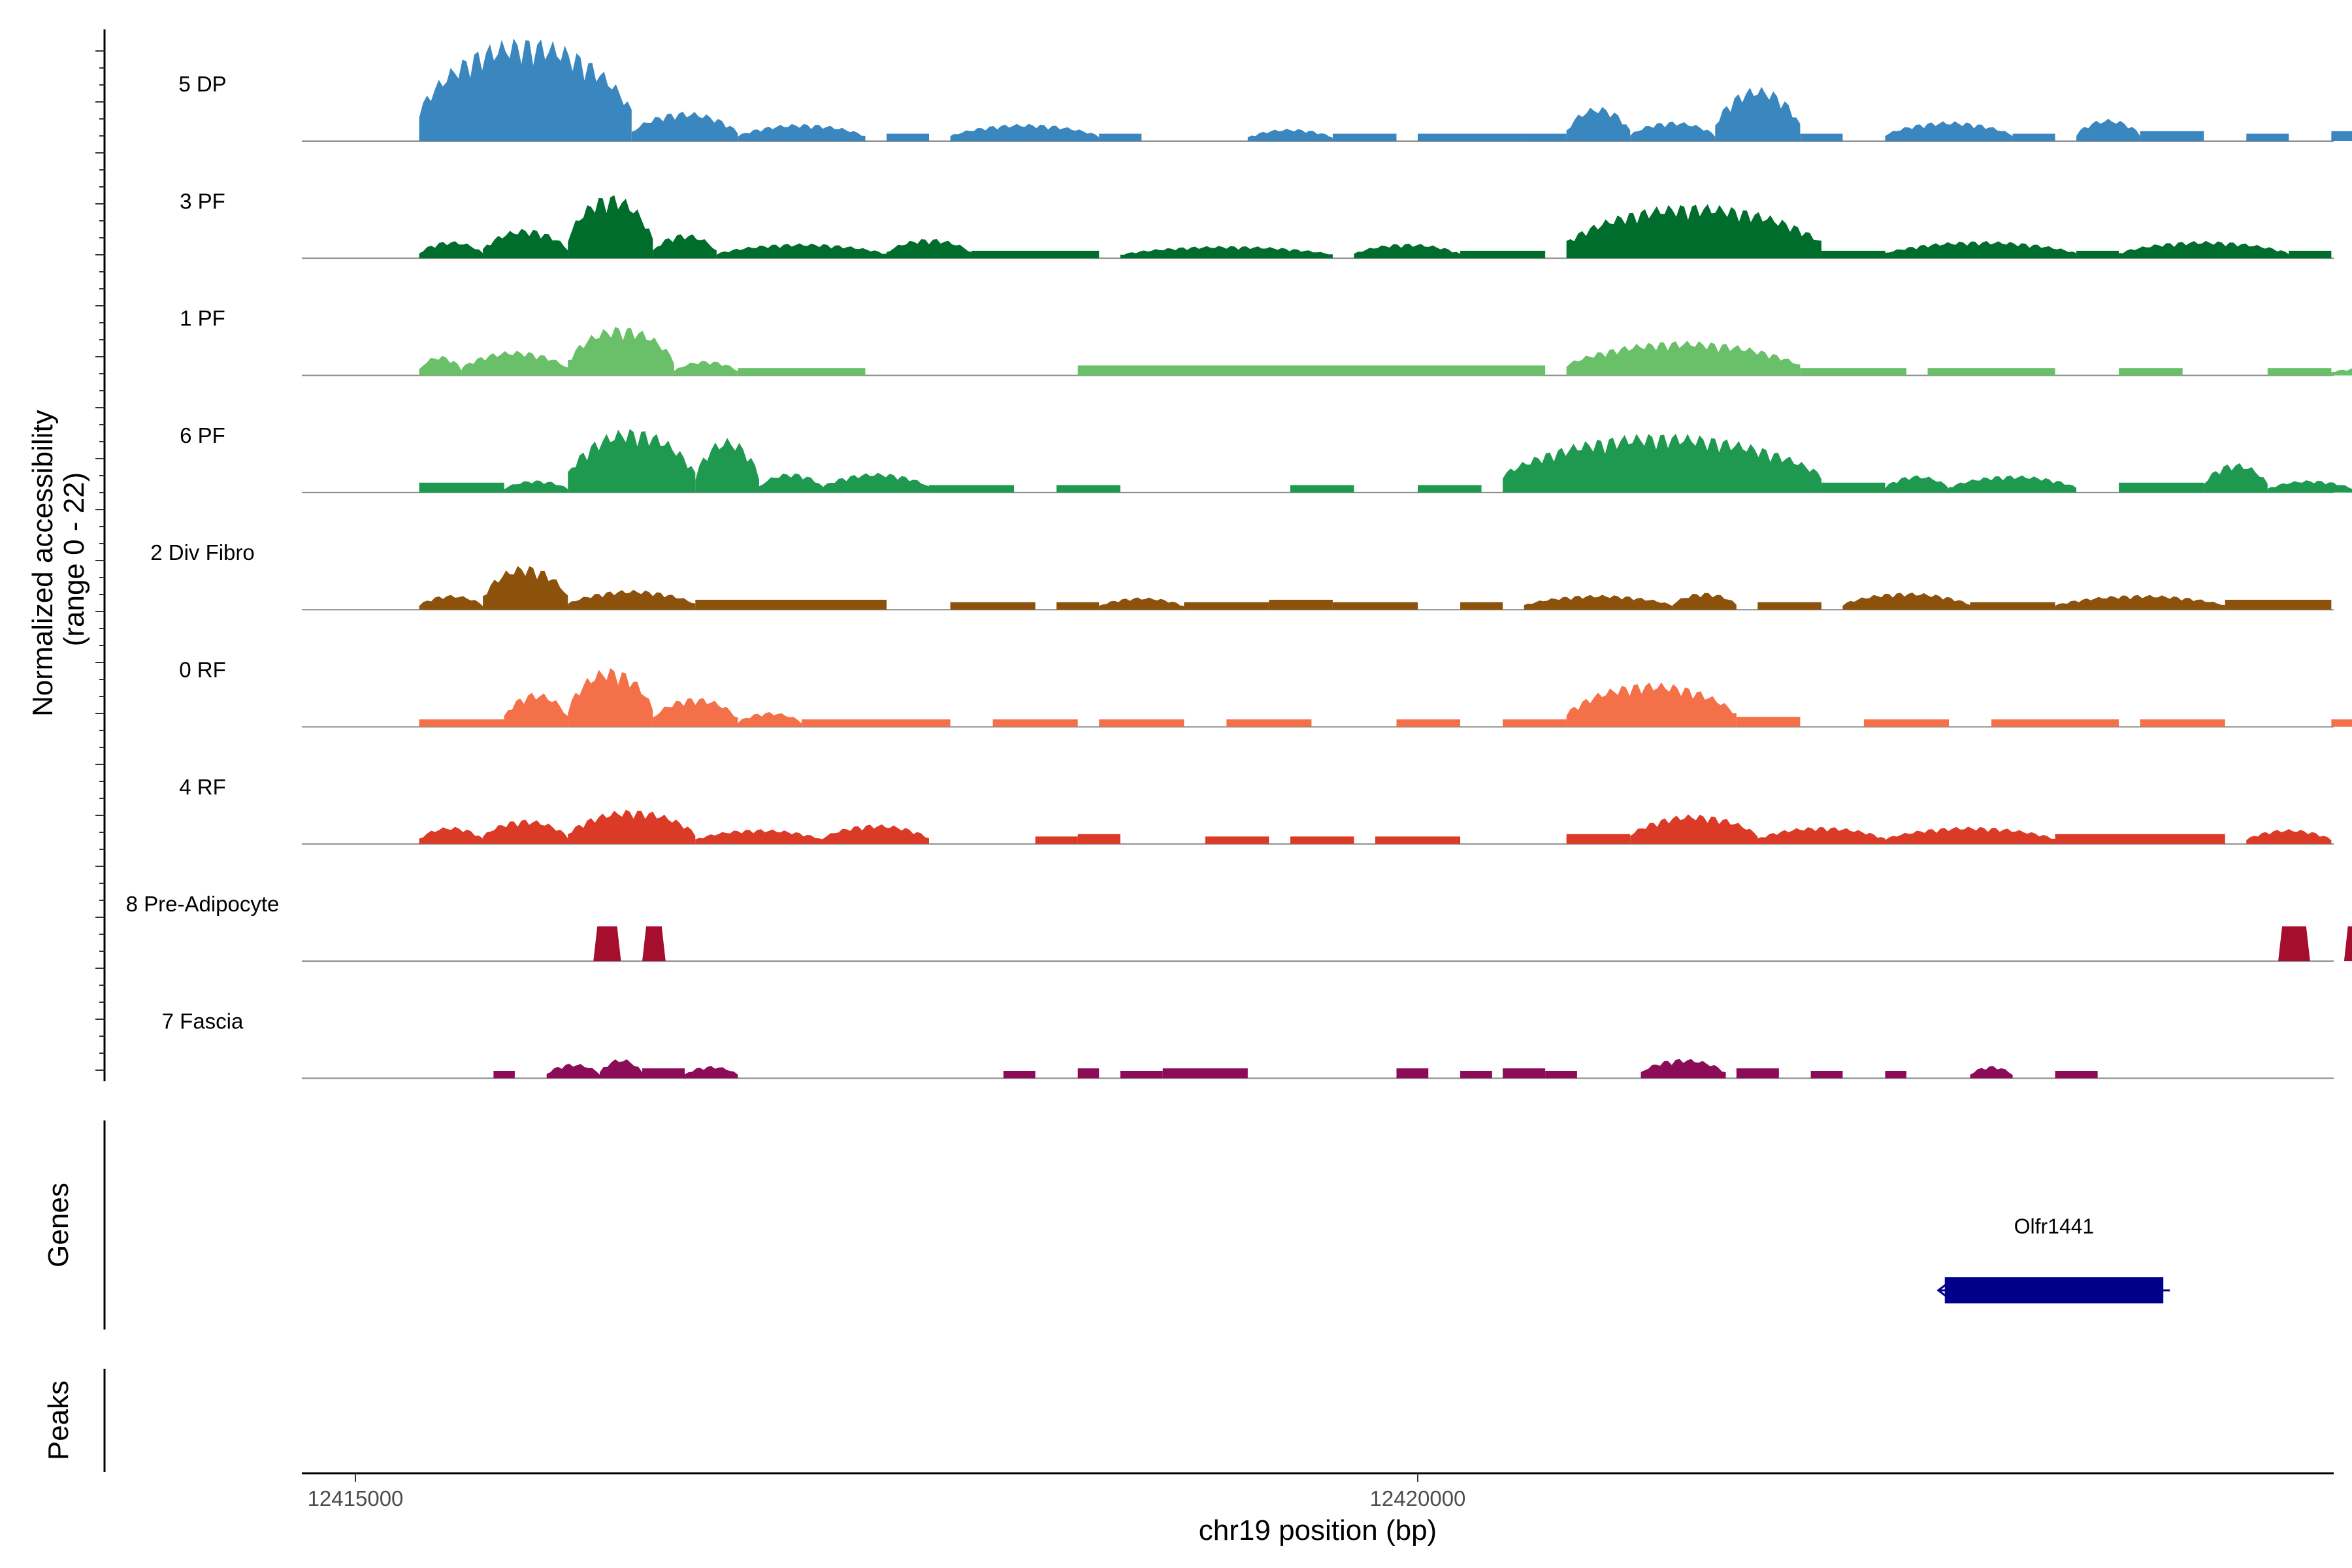  What do you see at coordinates (1472, 944) in the screenshot?
I see `track-signal-8-pre-adipocyte` at bounding box center [1472, 944].